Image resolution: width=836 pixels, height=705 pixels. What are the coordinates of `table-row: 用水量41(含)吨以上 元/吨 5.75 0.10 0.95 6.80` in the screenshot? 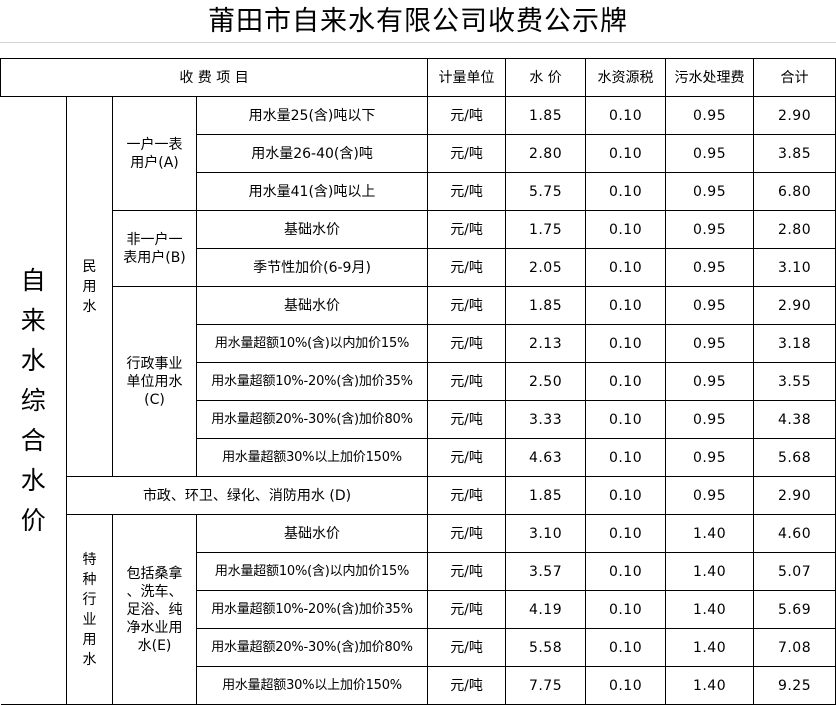 It's located at (418, 191).